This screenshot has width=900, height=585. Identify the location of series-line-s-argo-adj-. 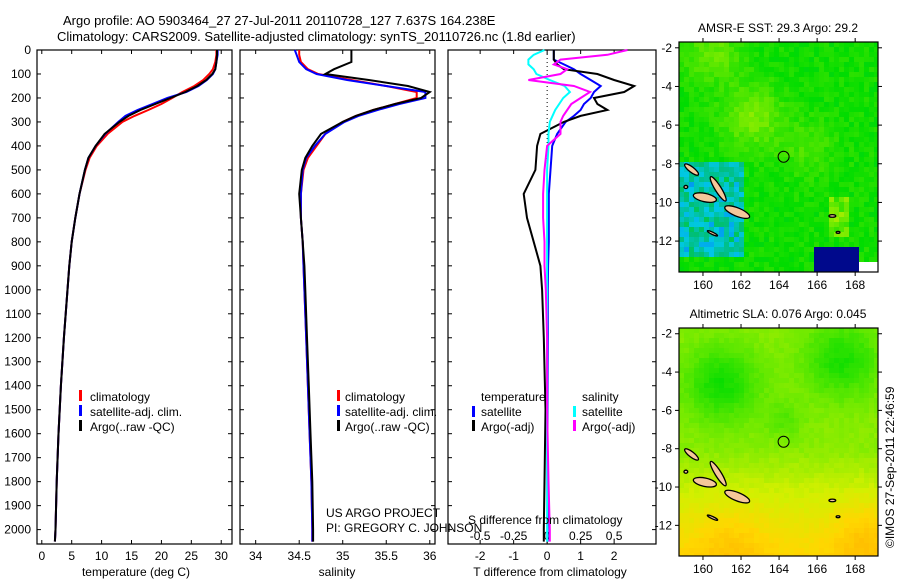
(578, 295).